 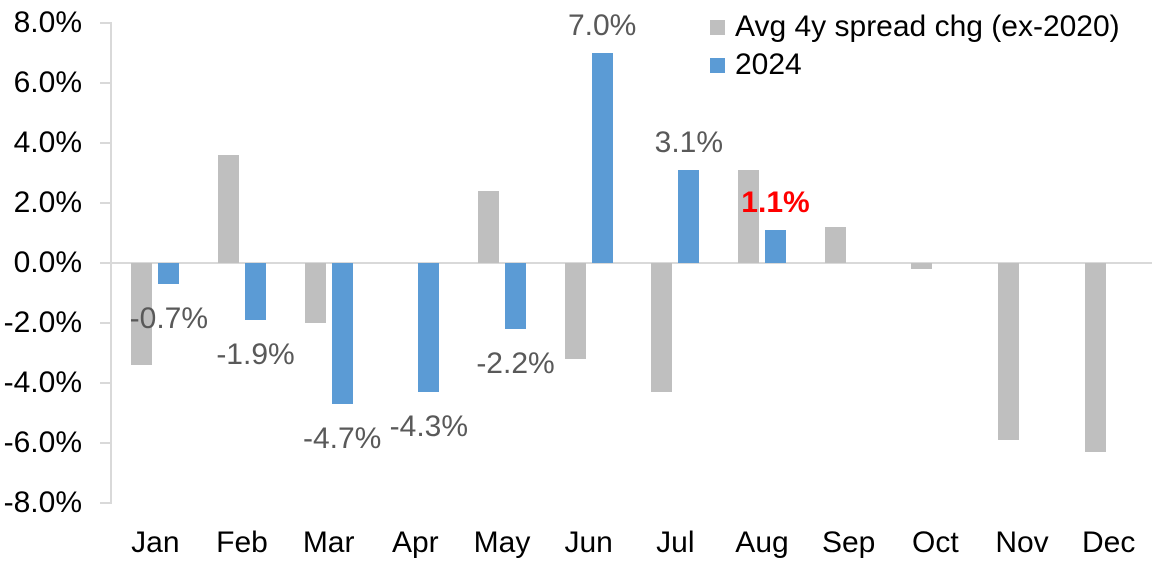 What do you see at coordinates (935, 542) in the screenshot?
I see `x-tick-label-oct: Oct` at bounding box center [935, 542].